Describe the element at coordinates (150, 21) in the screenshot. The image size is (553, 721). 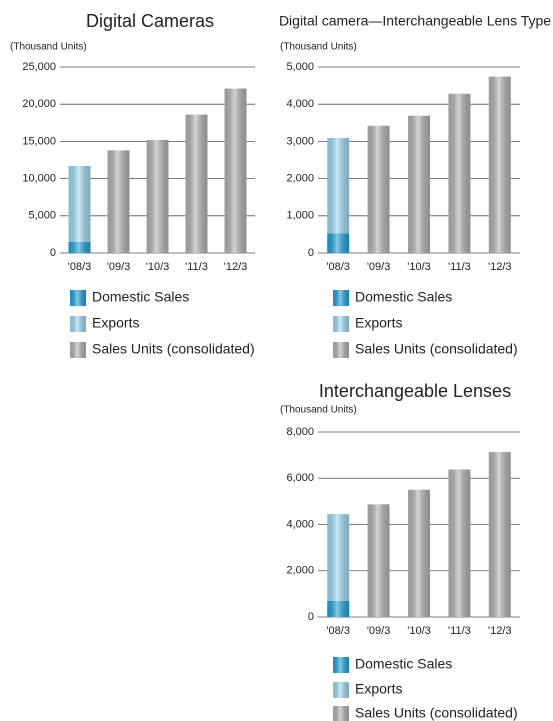
I see `chart-title: Digital Cameras` at that location.